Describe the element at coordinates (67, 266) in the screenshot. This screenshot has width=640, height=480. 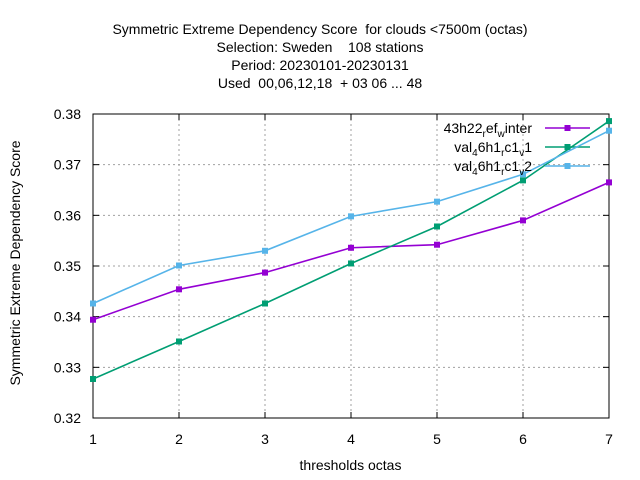
I see `y-tick-label: 0.35` at that location.